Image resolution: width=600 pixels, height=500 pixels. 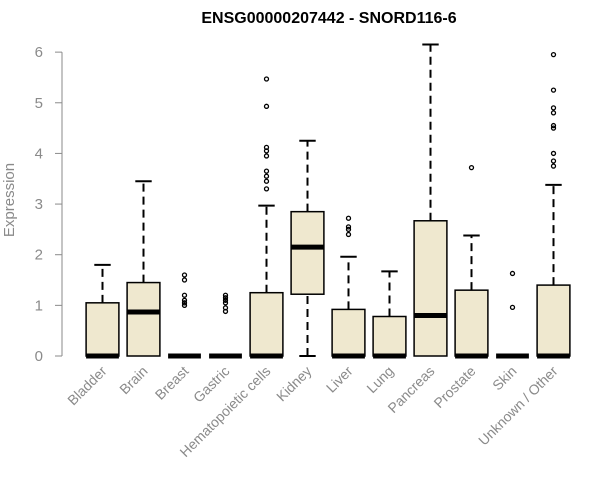 I want to click on x-tick-label: Lung, so click(x=379, y=379).